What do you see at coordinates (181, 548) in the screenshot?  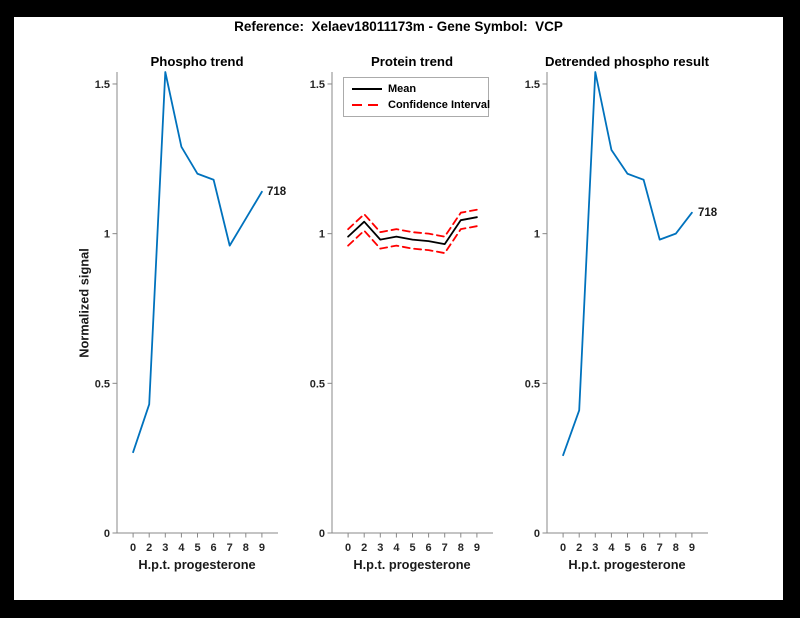 I see `plot1-x-tick-label: 4` at bounding box center [181, 548].